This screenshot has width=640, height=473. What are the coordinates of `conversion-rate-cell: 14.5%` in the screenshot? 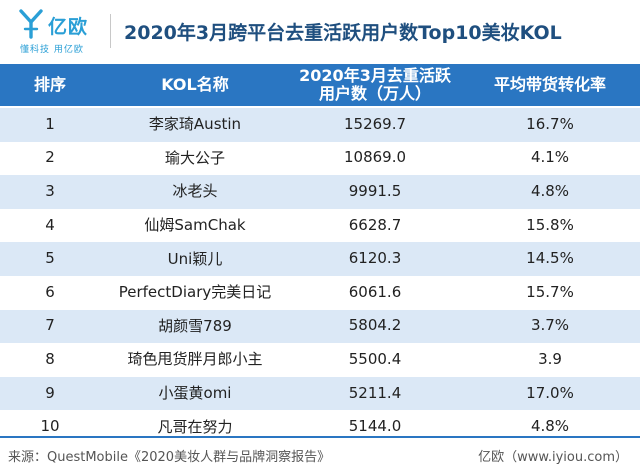 It's located at (550, 257).